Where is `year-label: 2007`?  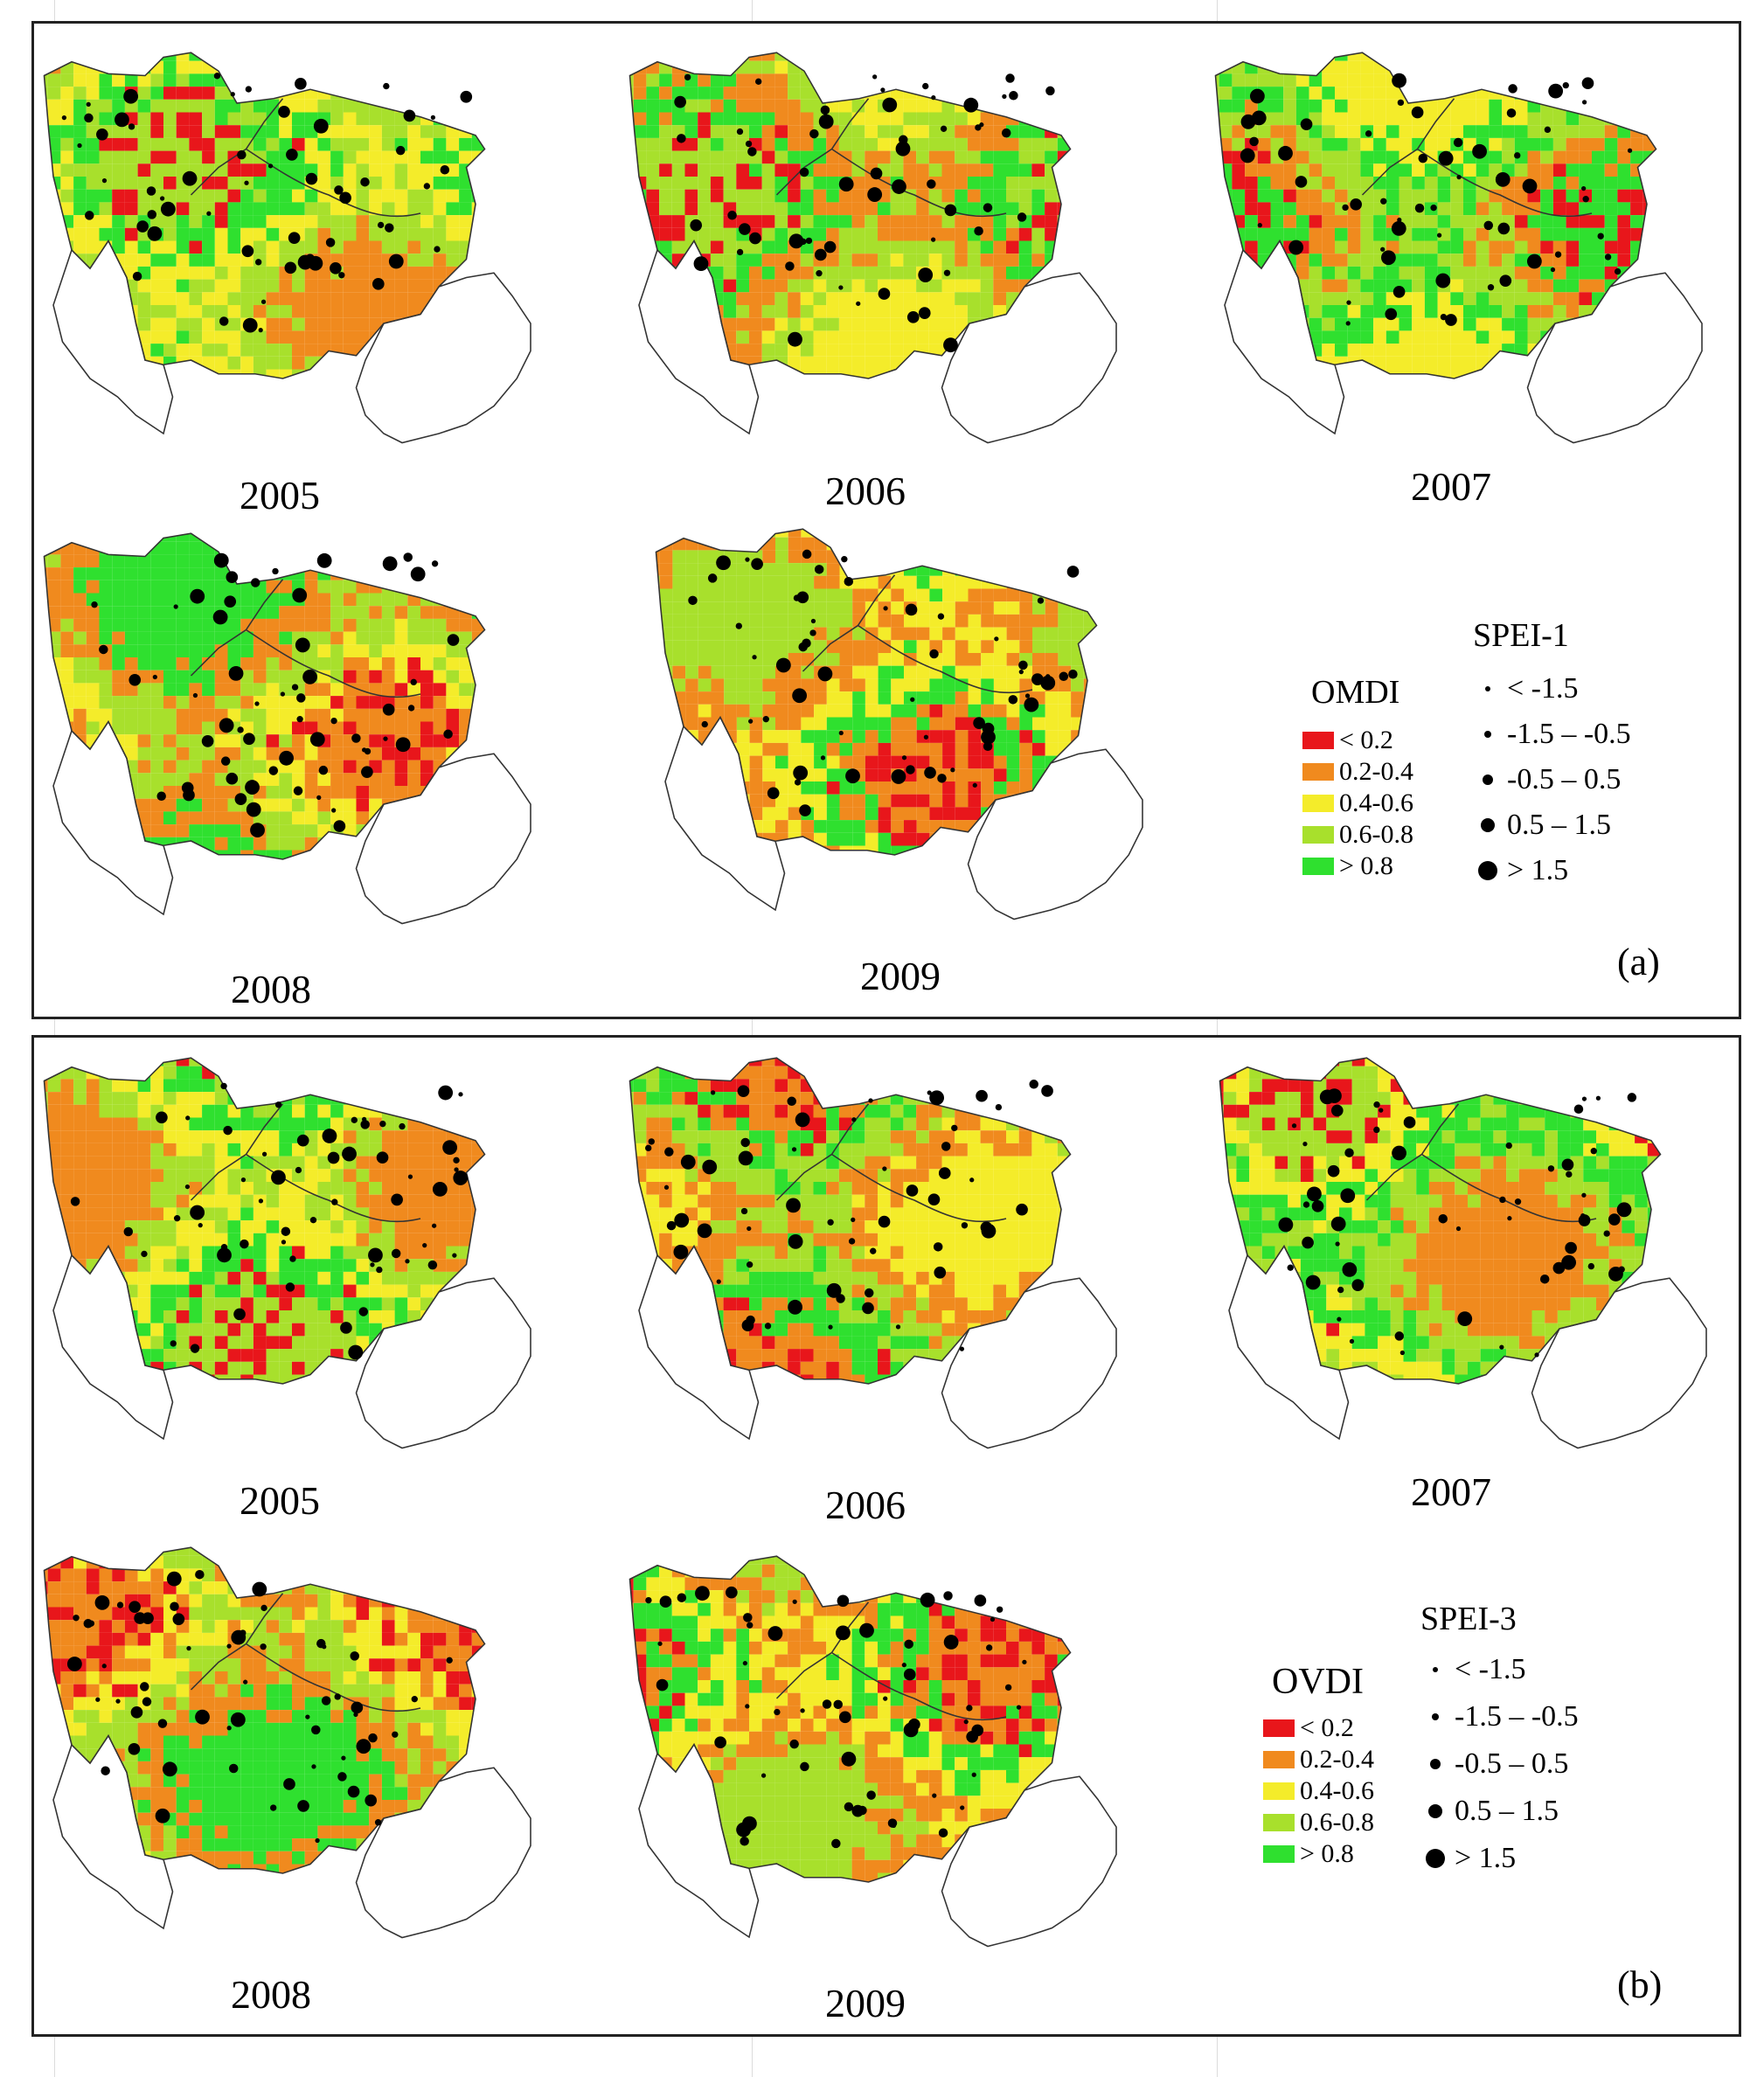
year-label: 2007 is located at coordinates (1451, 1491).